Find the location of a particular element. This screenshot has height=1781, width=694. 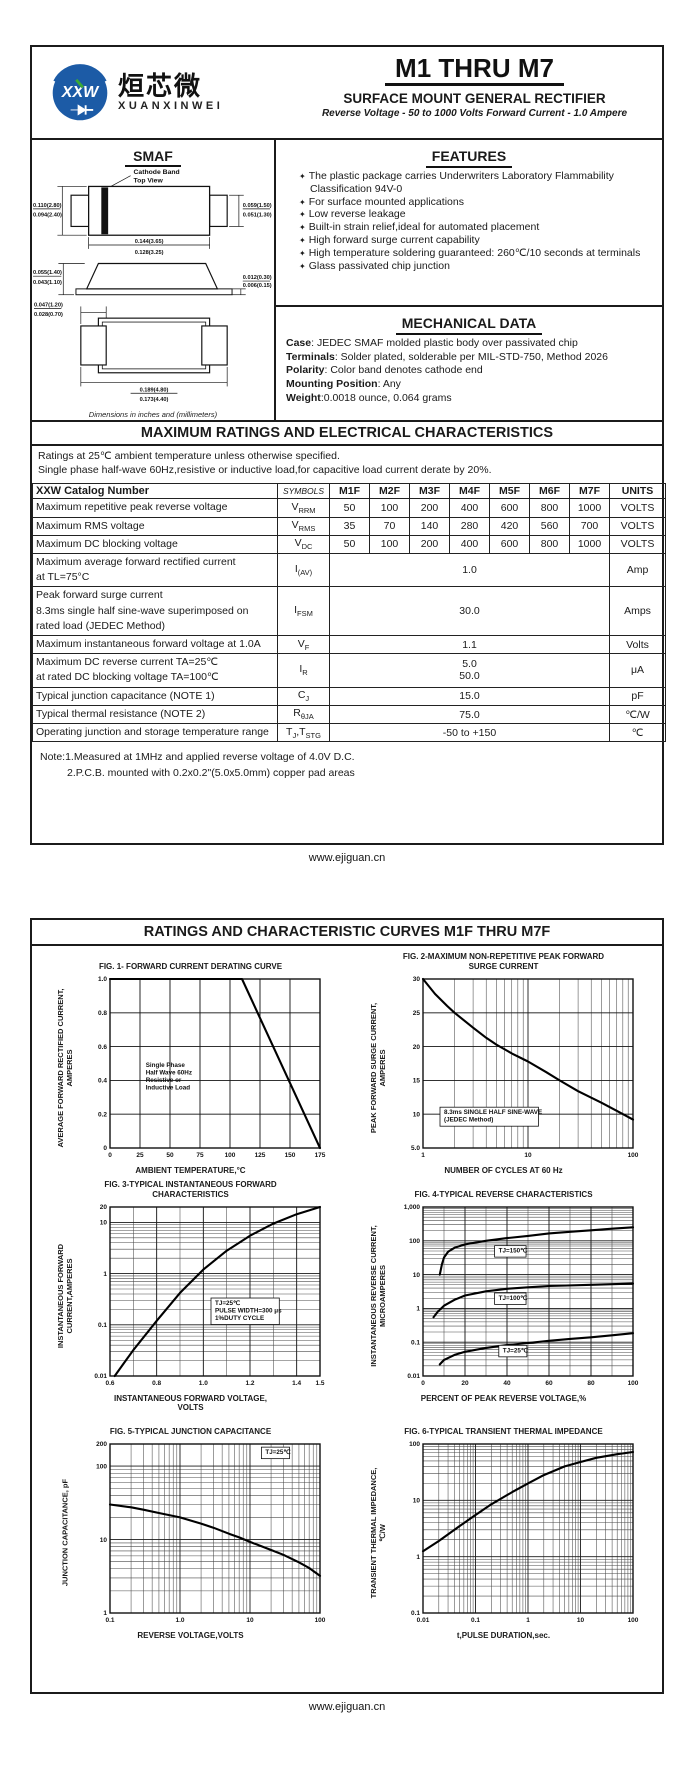

fig5-x-axis-label: REVERSE VOLTAGE,VOLTS is located at coordinates (190, 1635).